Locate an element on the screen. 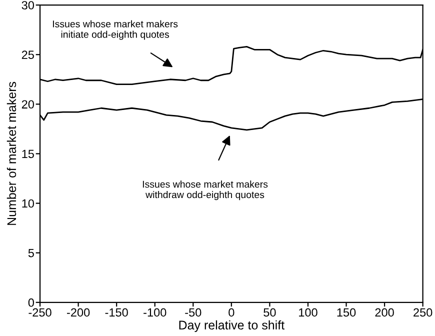  annotation: Issues whose market makers withdraw odd-eighth quotes is located at coordinates (205, 190).